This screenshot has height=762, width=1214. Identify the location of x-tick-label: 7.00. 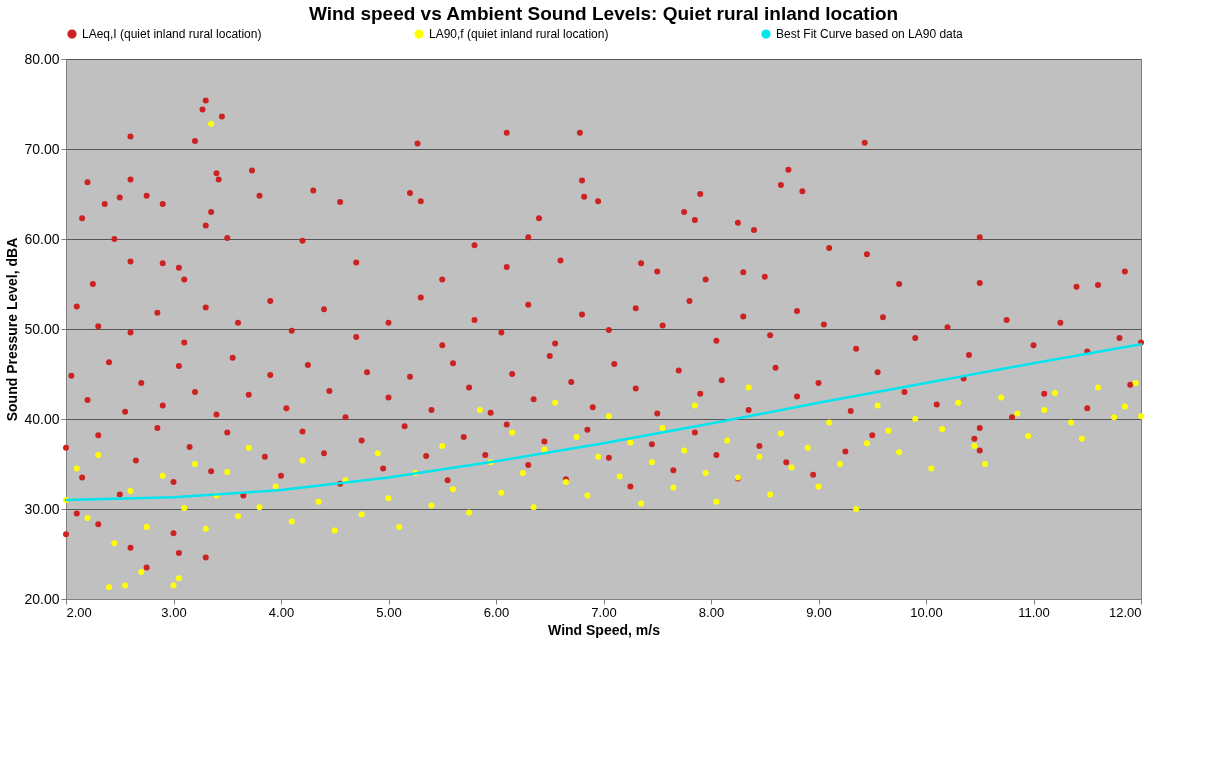
(604, 612).